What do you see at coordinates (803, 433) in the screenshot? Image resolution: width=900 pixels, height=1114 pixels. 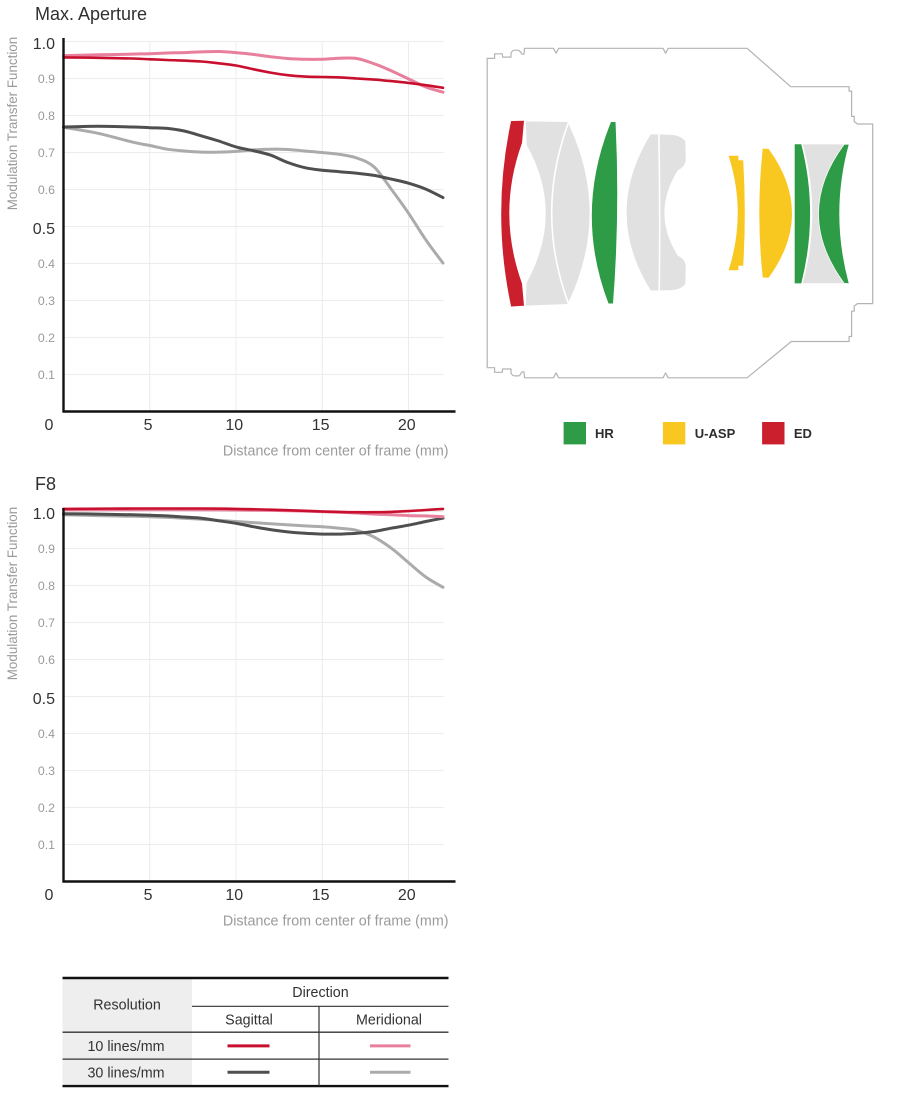 I see `svg-text: ED` at bounding box center [803, 433].